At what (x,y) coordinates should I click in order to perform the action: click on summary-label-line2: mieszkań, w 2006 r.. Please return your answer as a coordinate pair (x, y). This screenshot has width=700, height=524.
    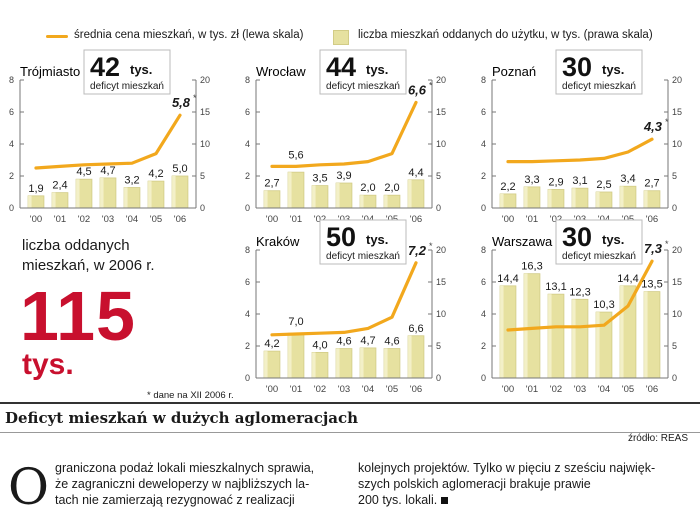
    Looking at the image, I should click on (88, 265).